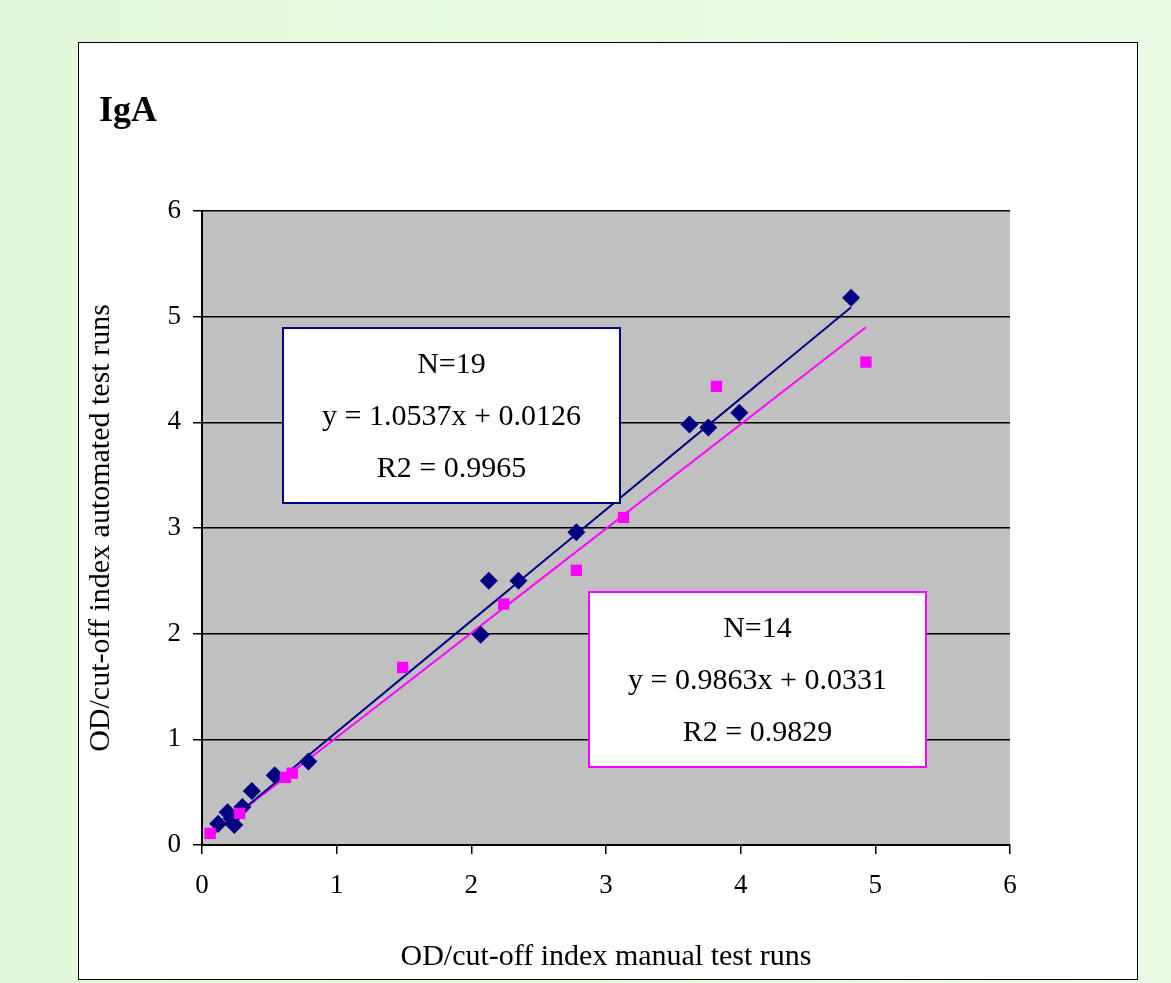 This screenshot has width=1171, height=983. What do you see at coordinates (174, 631) in the screenshot?
I see `y-tick-label: 2` at bounding box center [174, 631].